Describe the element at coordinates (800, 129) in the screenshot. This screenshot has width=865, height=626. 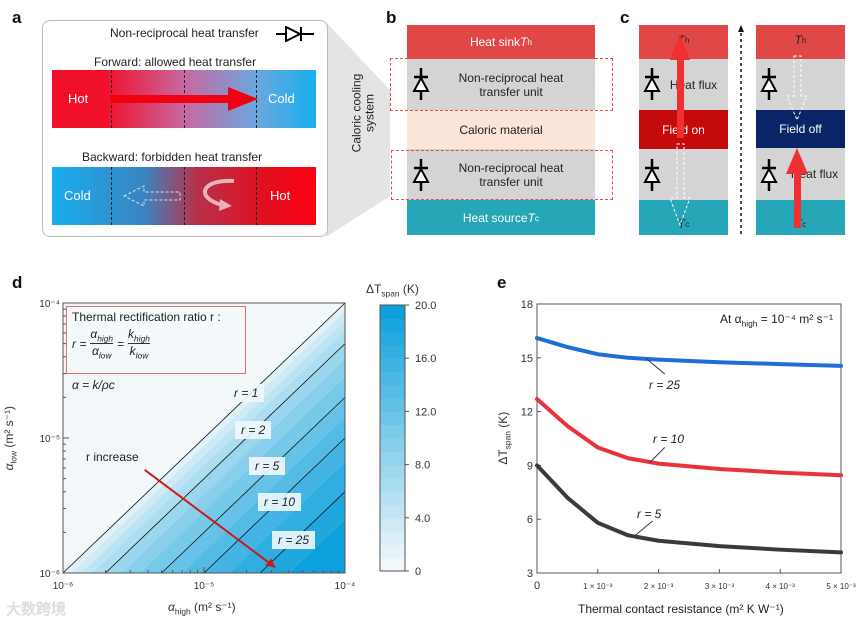
I see `field-off-layer: Field off` at that location.